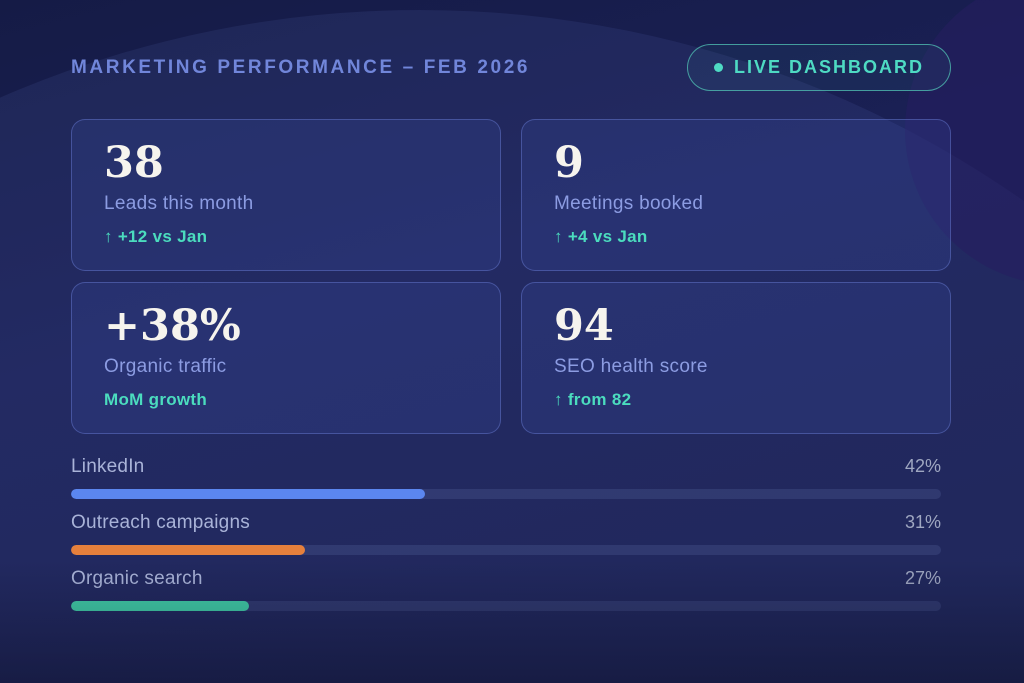 This screenshot has width=1024, height=683. Describe the element at coordinates (736, 358) in the screenshot. I see `card-seo-score: 94 SEO health score ↑ from 82` at that location.